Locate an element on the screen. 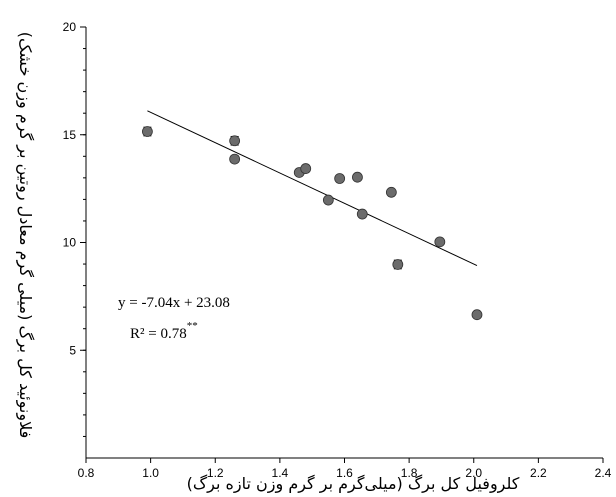  x-tick-label: 1.8 is located at coordinates (409, 473).